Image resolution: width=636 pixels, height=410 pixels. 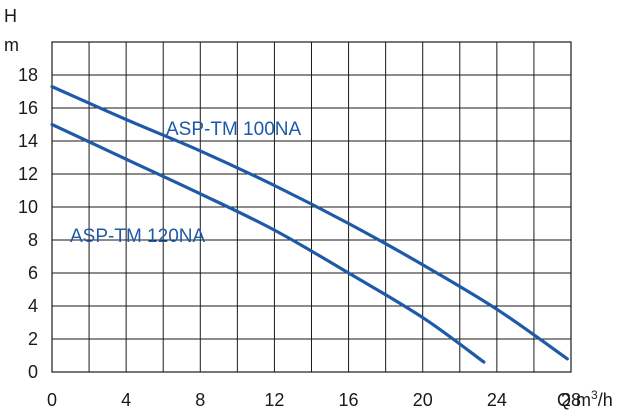 What do you see at coordinates (185, 183) in the screenshot?
I see `series-labels: ASP-TM 100NA ASP-TM 120NA` at bounding box center [185, 183].